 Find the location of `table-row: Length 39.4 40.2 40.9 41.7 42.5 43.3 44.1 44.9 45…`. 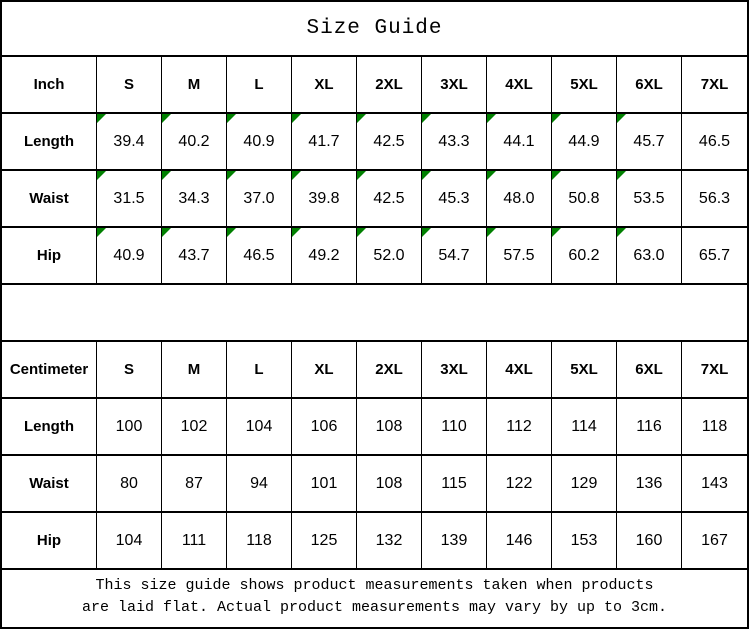

table-row: Length 39.4 40.2 40.9 41.7 42.5 43.3 44.1 44.9 45… is located at coordinates (374, 142).